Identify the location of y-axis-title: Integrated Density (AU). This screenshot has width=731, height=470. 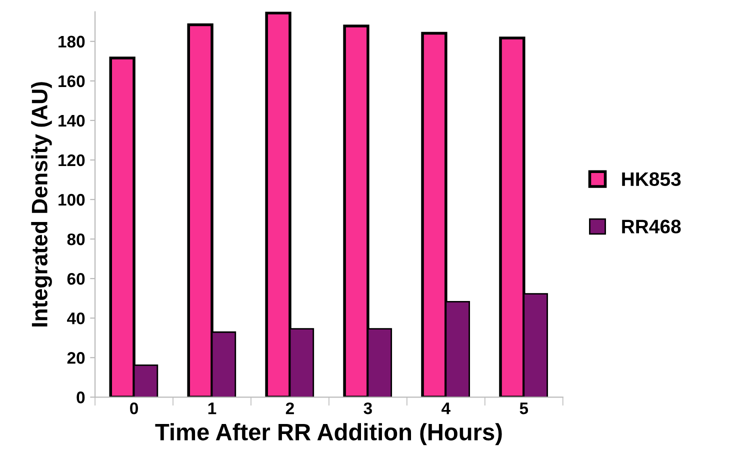
(41, 204).